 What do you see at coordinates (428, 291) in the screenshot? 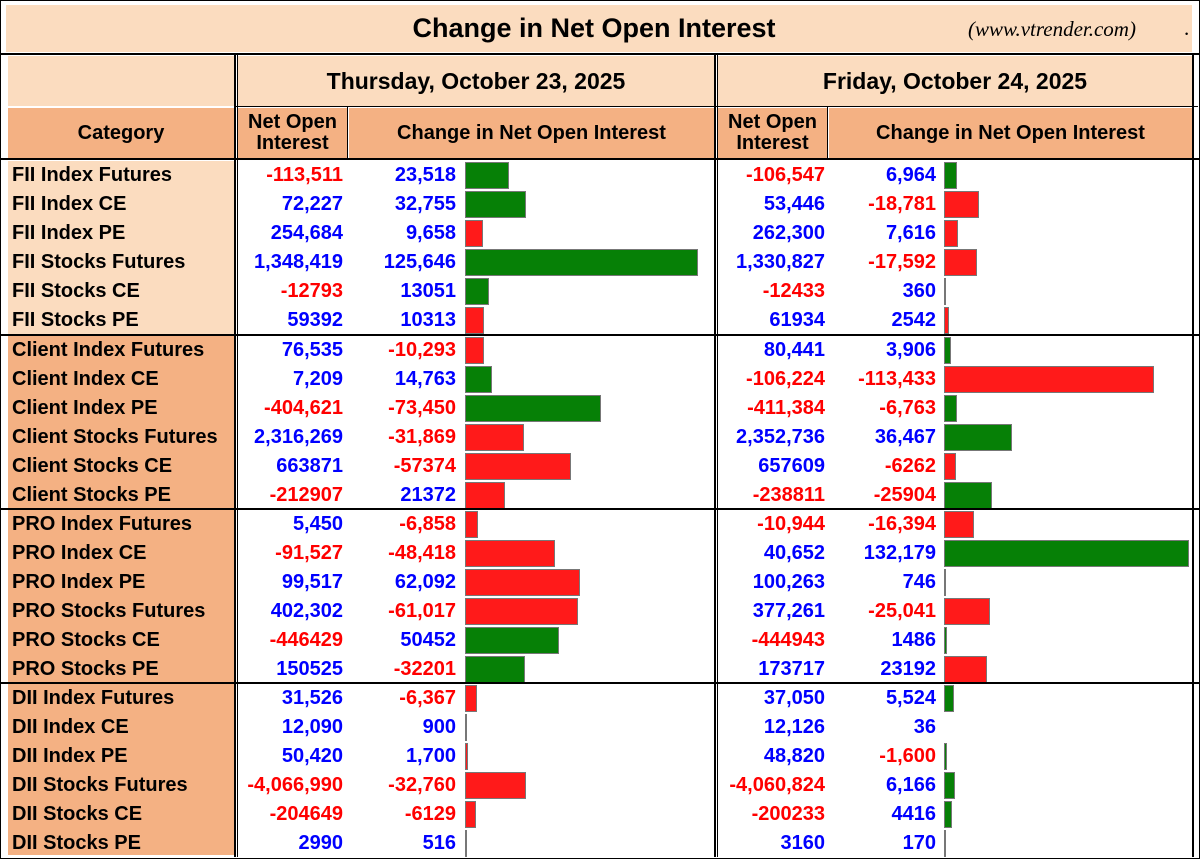
I see `change-day1: 13051` at bounding box center [428, 291].